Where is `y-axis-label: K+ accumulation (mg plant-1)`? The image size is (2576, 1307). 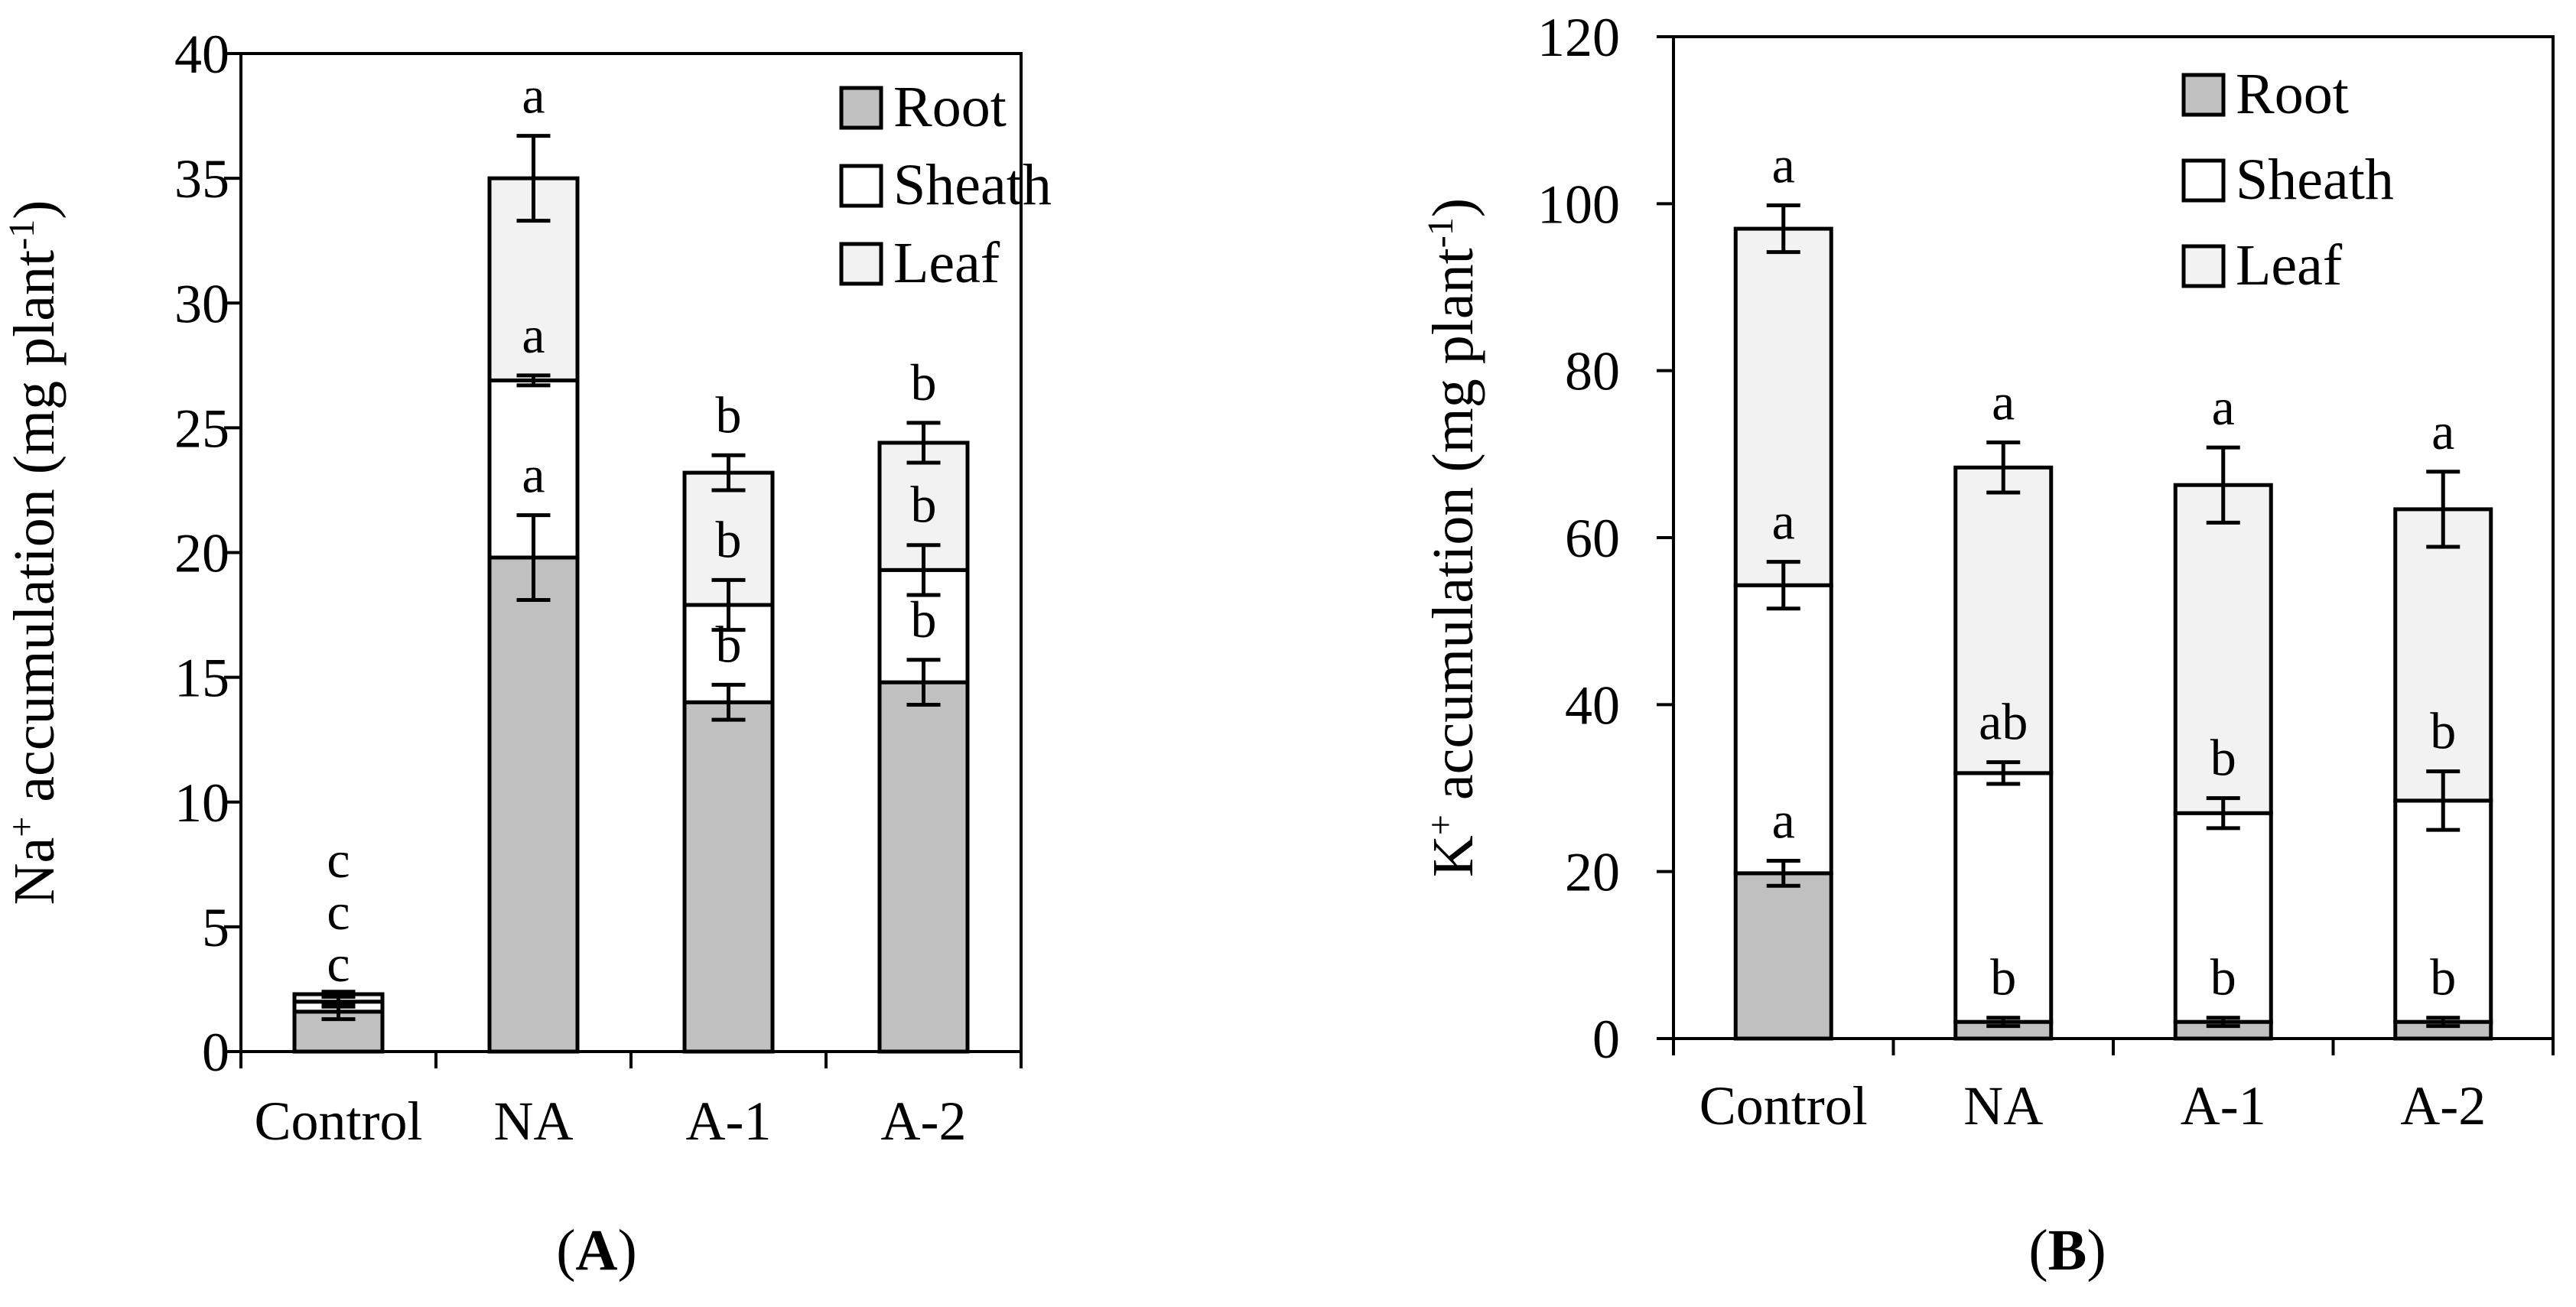
y-axis-label: K+ accumulation (mg plant-1) is located at coordinates (1453, 537).